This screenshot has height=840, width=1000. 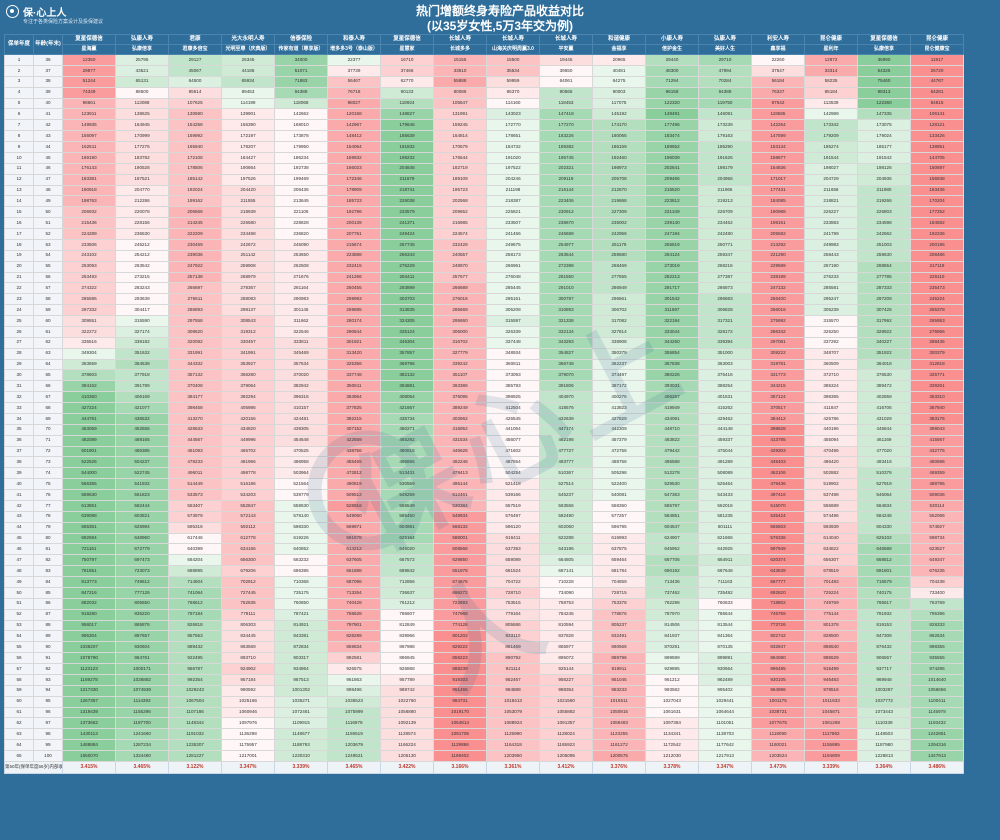 What do you see at coordinates (725, 582) in the screenshot?
I see `value-cell: 711163` at bounding box center [725, 582].